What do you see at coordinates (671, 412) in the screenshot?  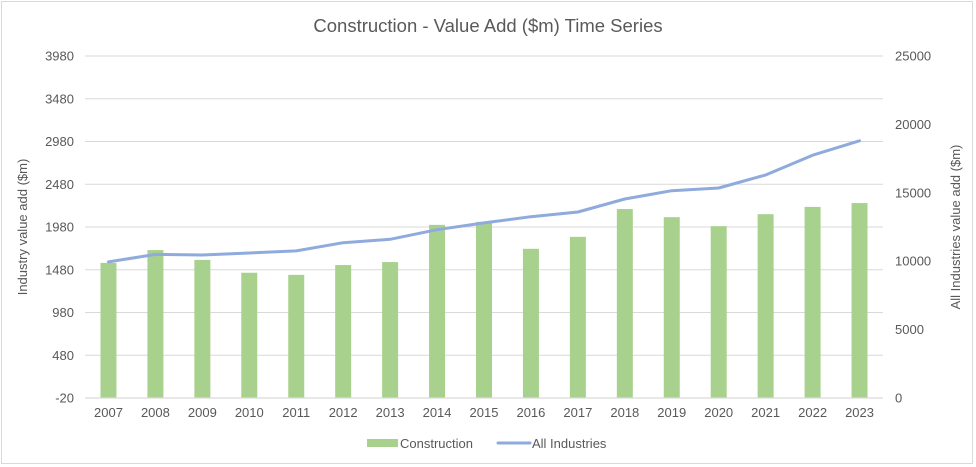 I see `x-tick-label: 2019` at bounding box center [671, 412].